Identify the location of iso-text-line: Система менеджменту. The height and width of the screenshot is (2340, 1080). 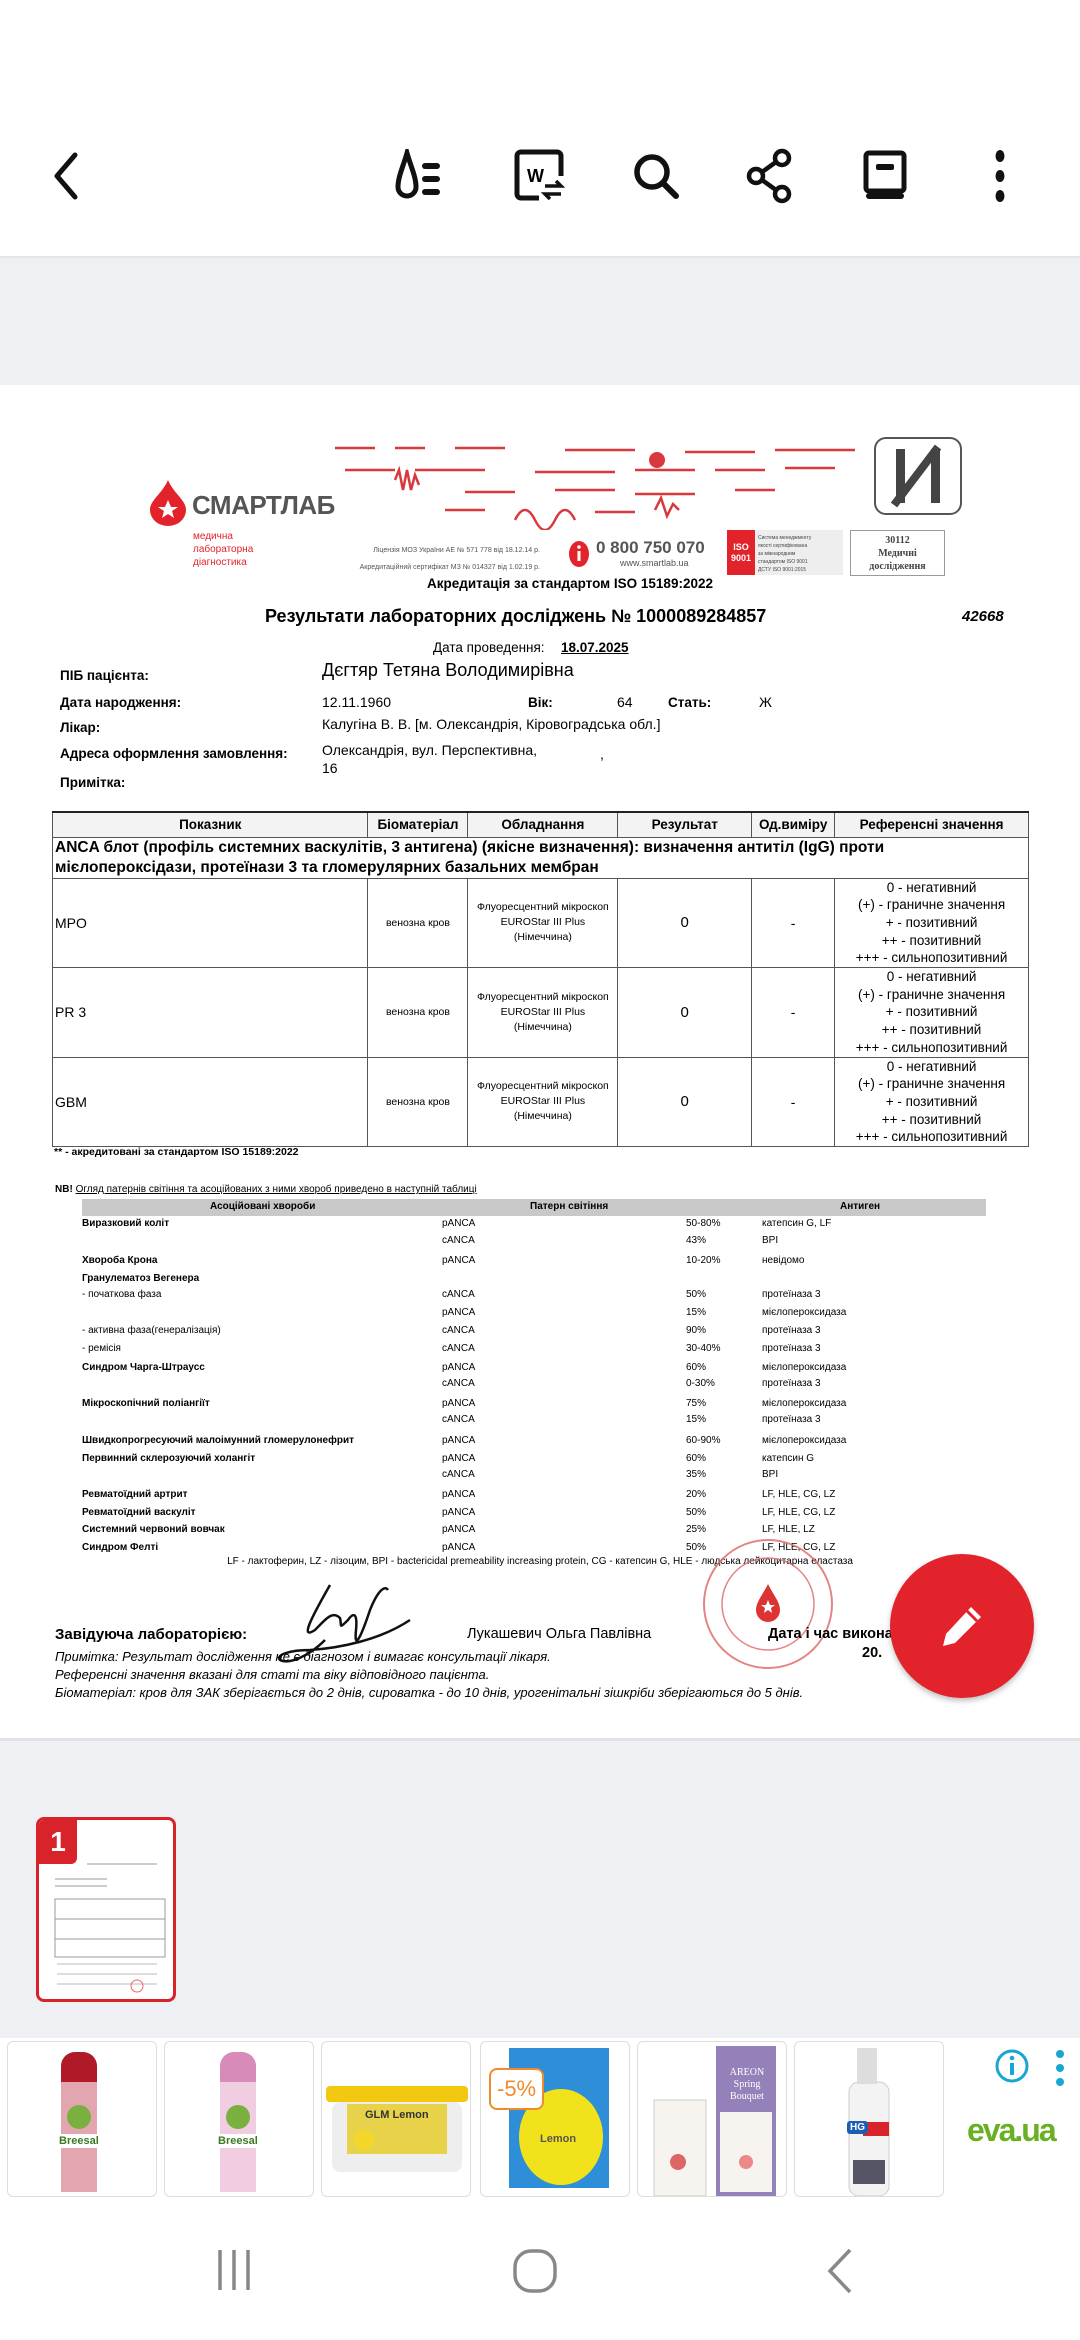
(785, 538).